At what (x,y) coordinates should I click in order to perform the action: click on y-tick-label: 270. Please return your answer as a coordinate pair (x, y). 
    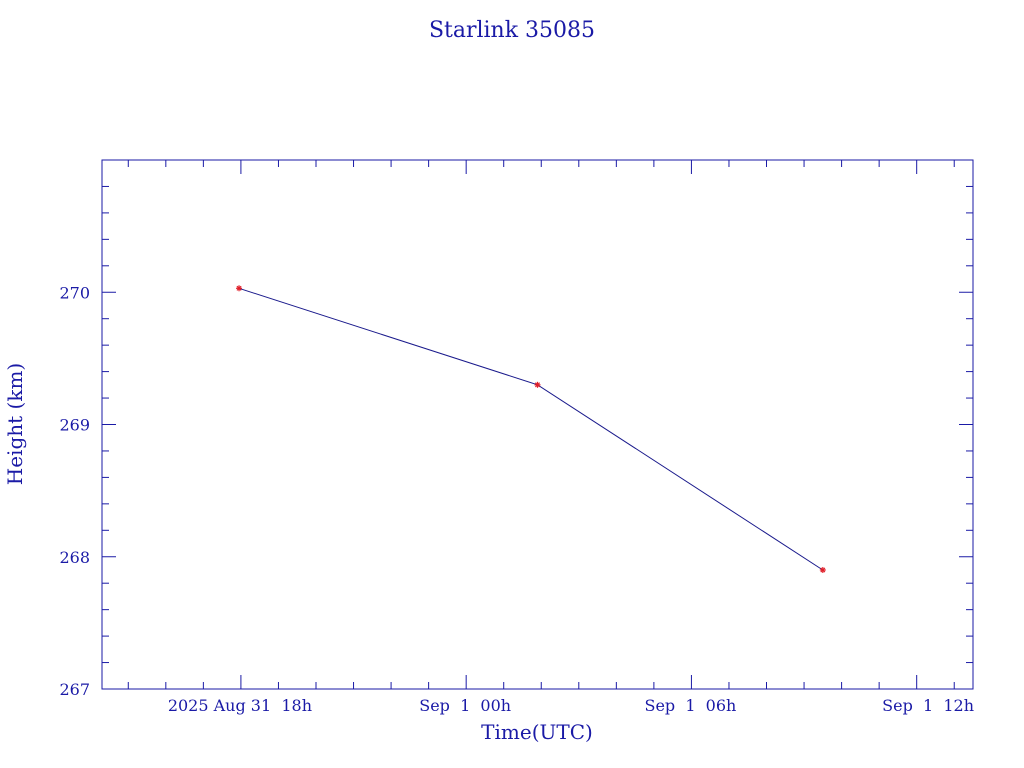
    Looking at the image, I should click on (74, 292).